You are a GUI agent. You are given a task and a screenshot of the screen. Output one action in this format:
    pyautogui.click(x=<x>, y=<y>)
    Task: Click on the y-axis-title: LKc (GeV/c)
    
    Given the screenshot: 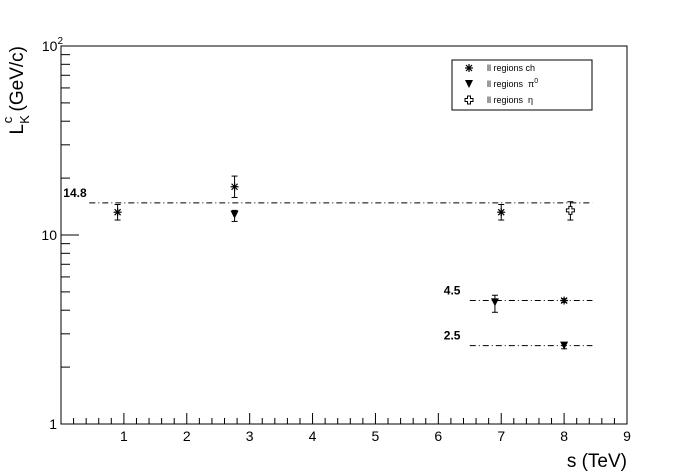 What is the action you would take?
    pyautogui.click(x=16, y=90)
    